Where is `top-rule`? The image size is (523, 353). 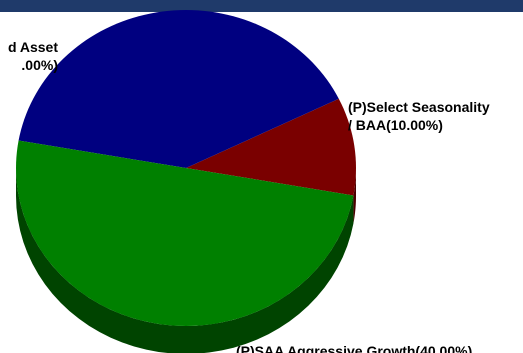
top-rule is located at coordinates (261, 6).